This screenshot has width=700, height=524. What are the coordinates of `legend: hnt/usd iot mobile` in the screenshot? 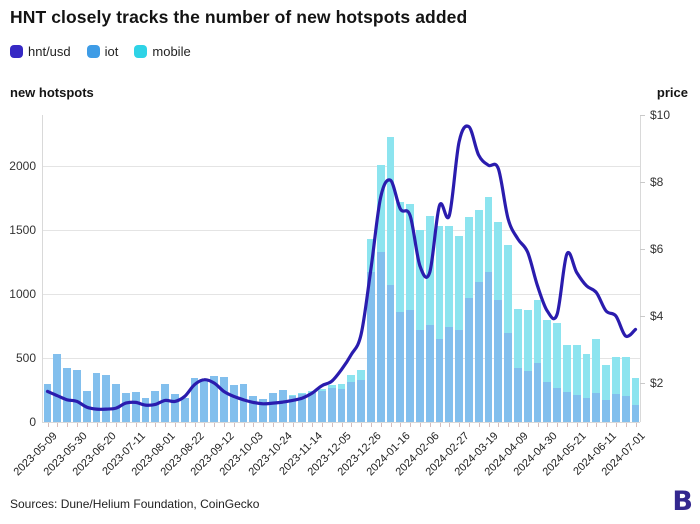 It's located at (100, 51).